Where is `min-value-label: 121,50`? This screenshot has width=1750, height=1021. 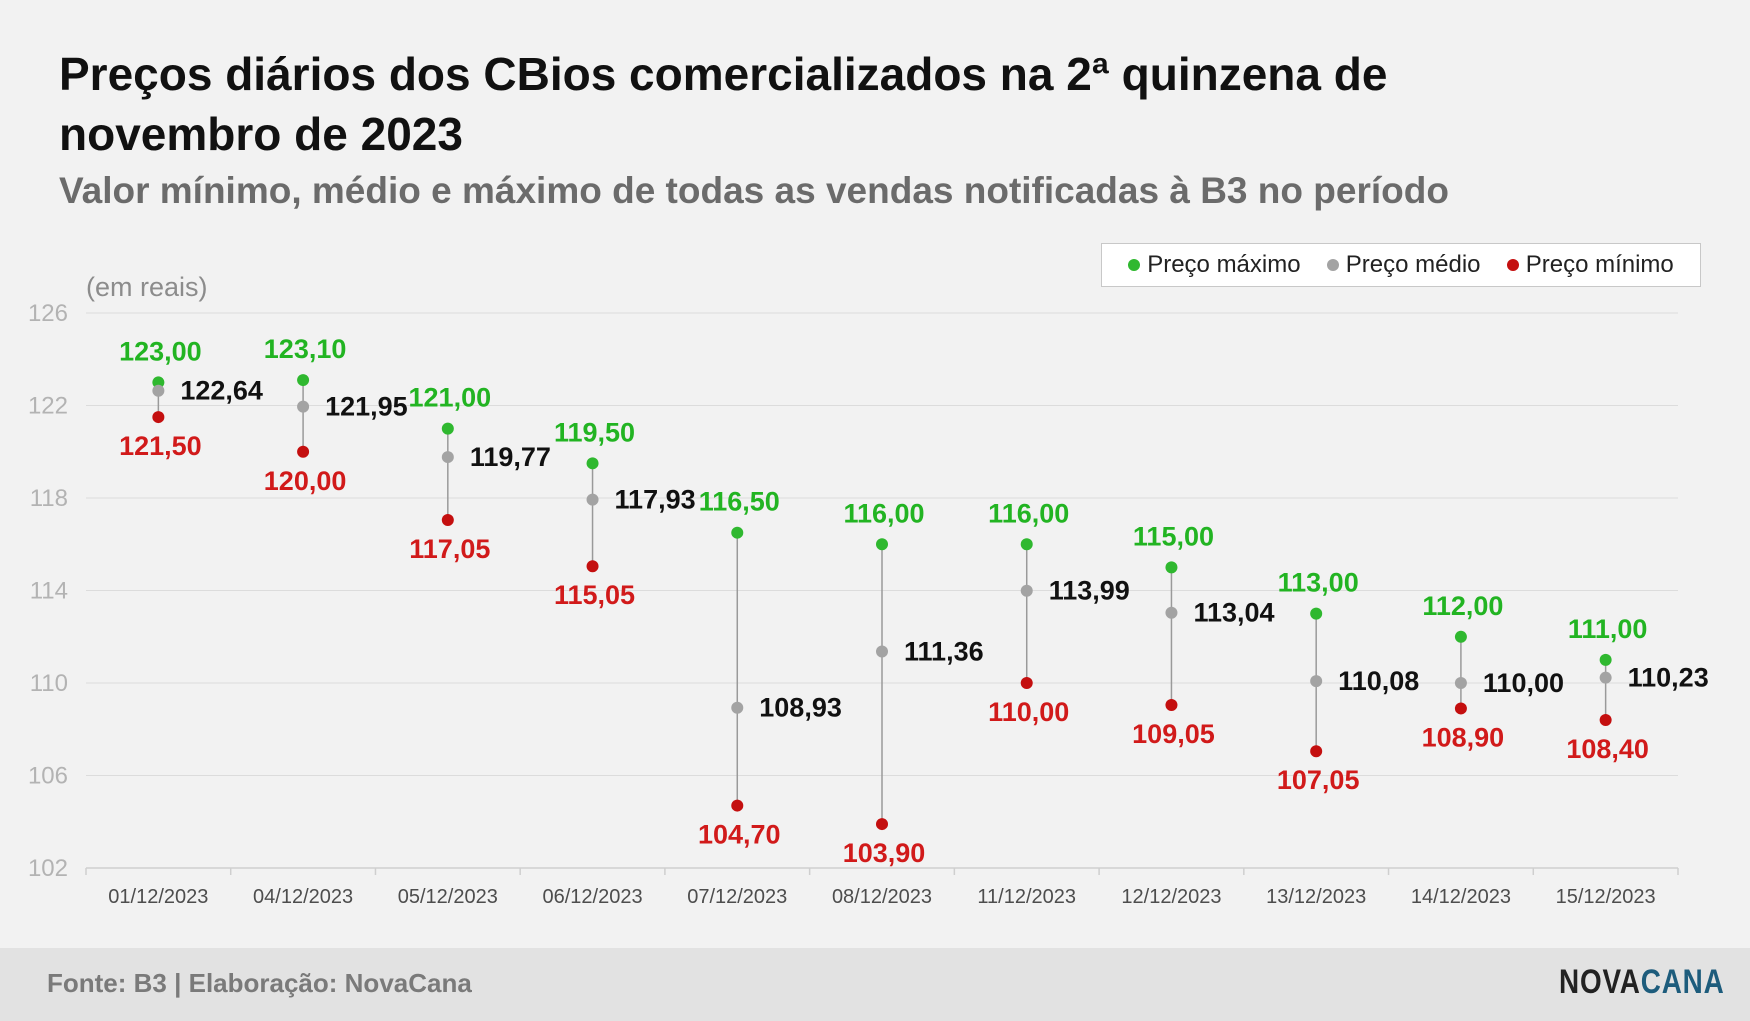 min-value-label: 121,50 is located at coordinates (160, 446).